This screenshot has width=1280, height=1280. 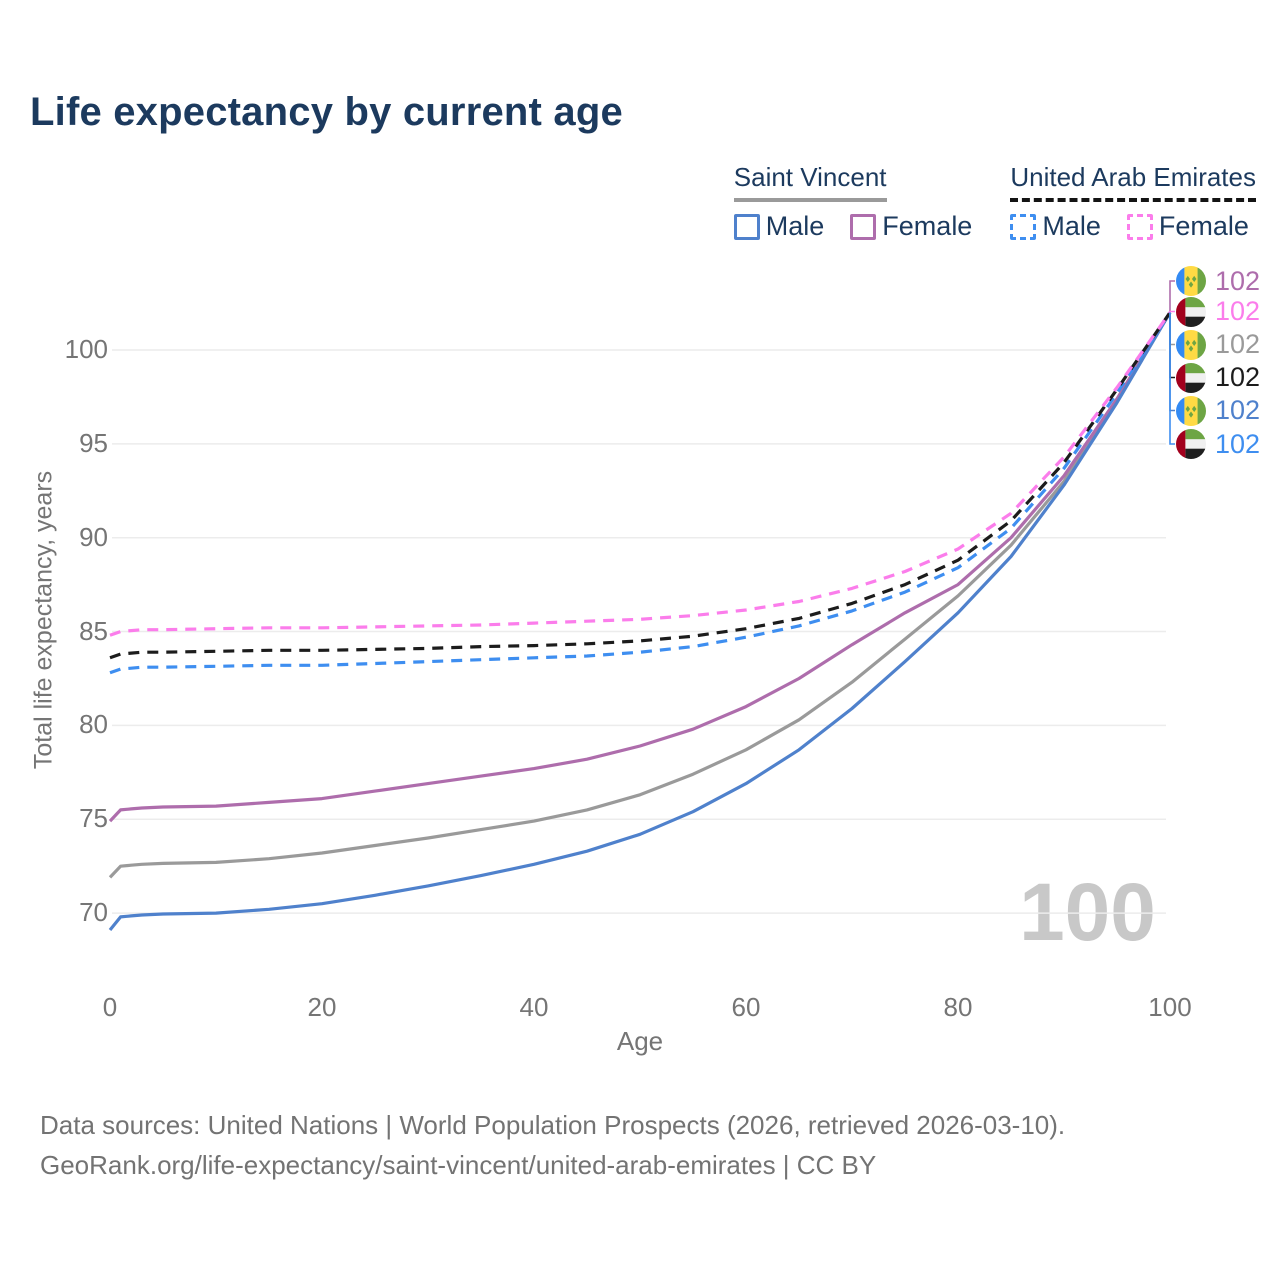 I want to click on legend-heading: Saint Vincent, so click(x=810, y=182).